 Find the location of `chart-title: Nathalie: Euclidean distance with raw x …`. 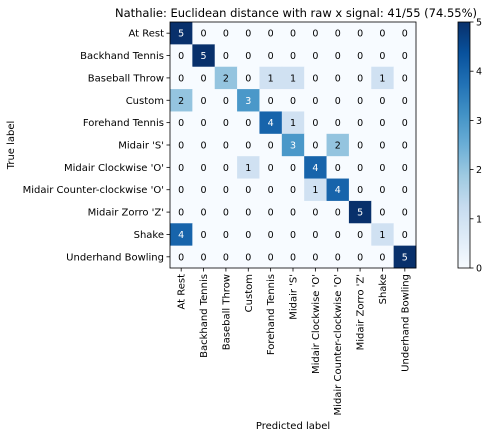

chart-title: Nathalie: Euclidean distance with raw x … is located at coordinates (296, 13).